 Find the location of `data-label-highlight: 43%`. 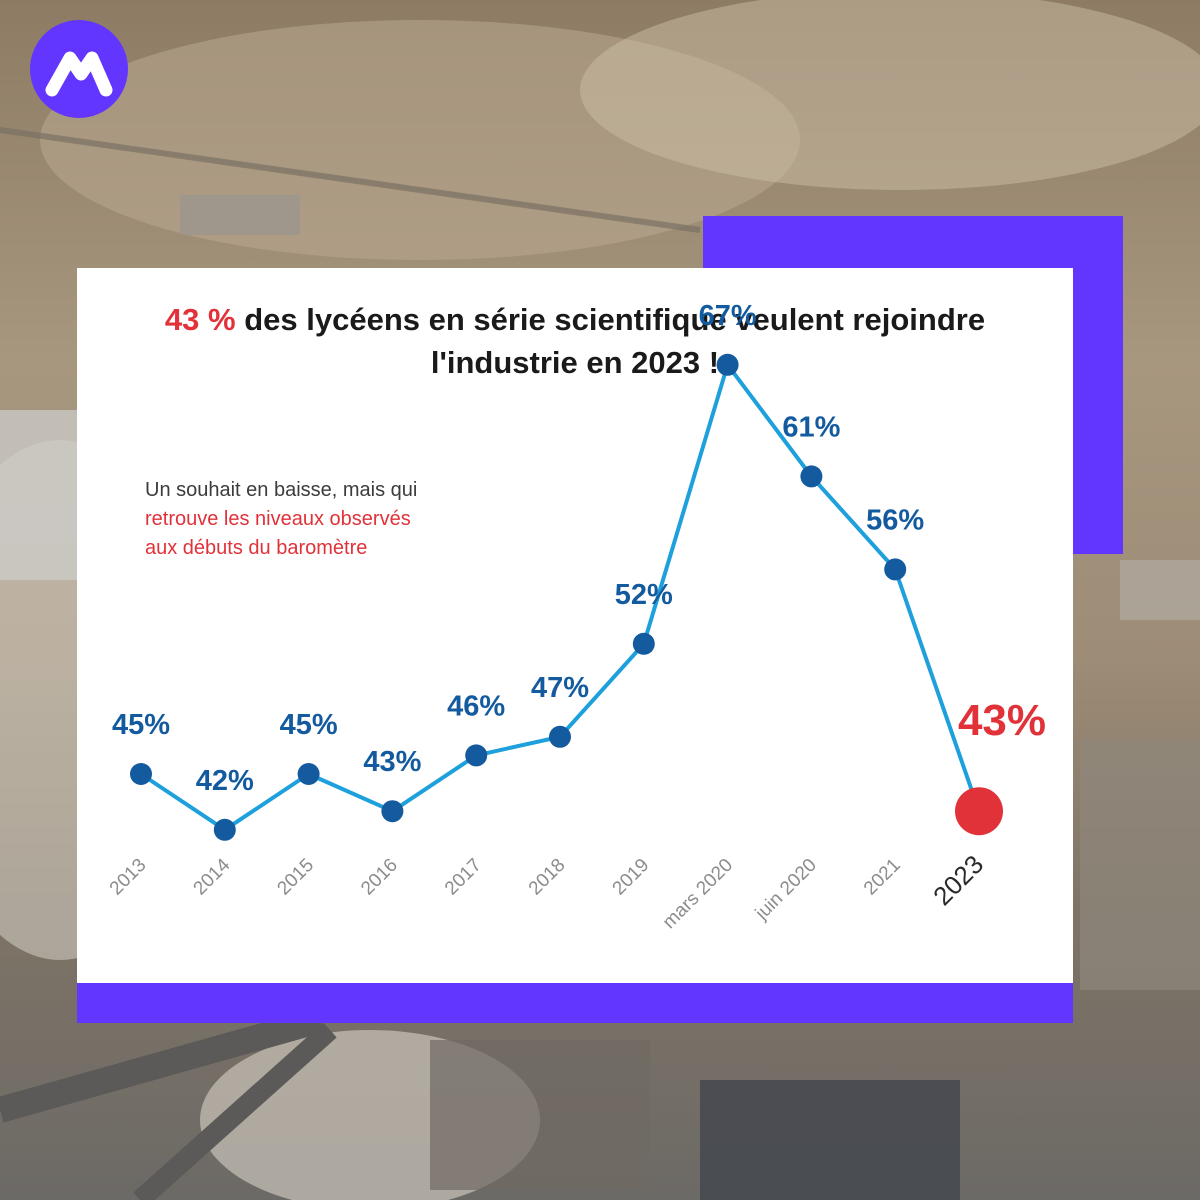

data-label-highlight: 43% is located at coordinates (1002, 720).